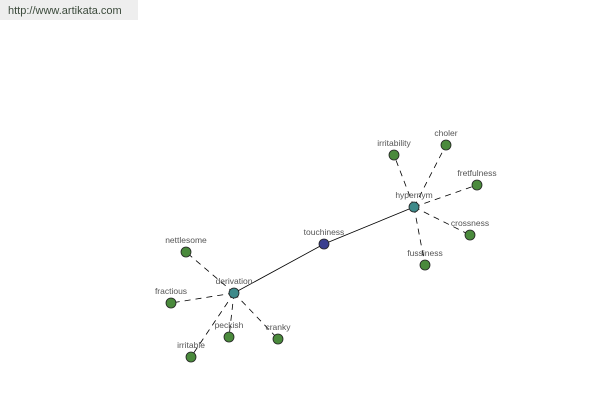 This screenshot has width=600, height=400. I want to click on leaf-node-label: nettlesome, so click(186, 240).